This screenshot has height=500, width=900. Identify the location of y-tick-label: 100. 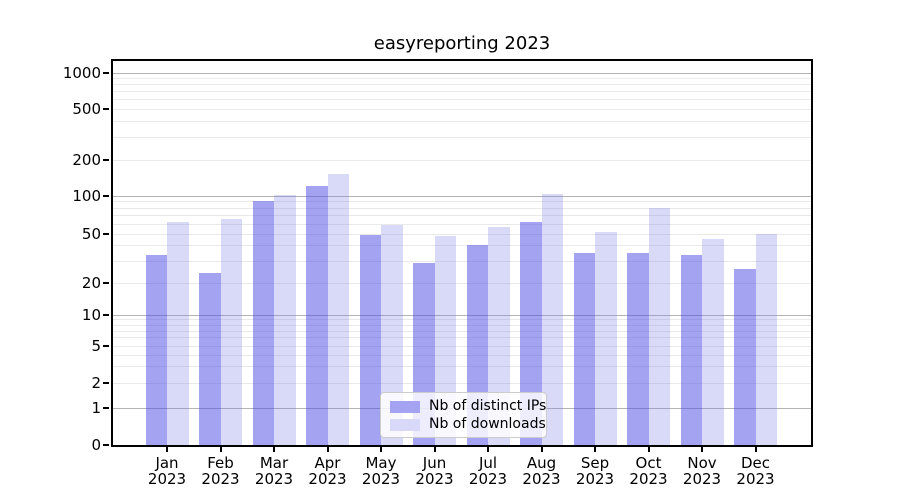
(86, 196).